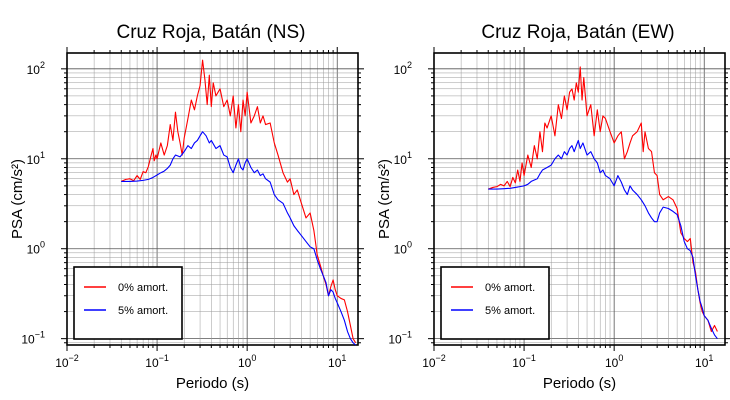 This screenshot has width=730, height=400. I want to click on chart-title: Cruz Roja, Batán (NS), so click(210, 32).